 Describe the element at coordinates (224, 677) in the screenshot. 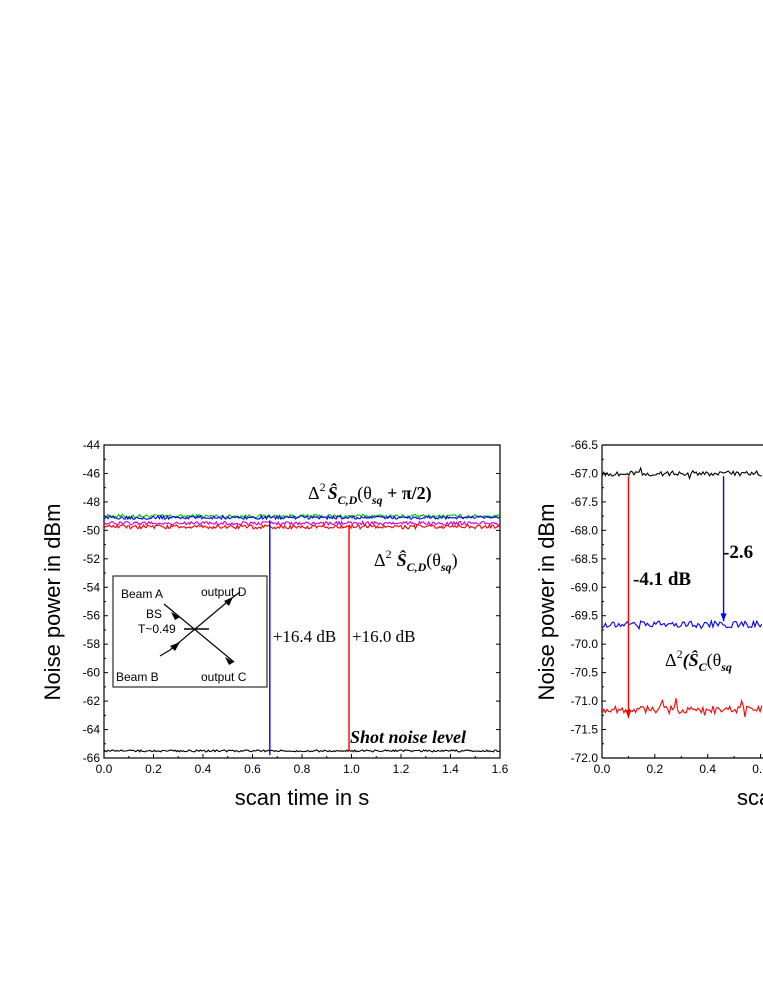

I see `inset-output-c: output C` at that location.